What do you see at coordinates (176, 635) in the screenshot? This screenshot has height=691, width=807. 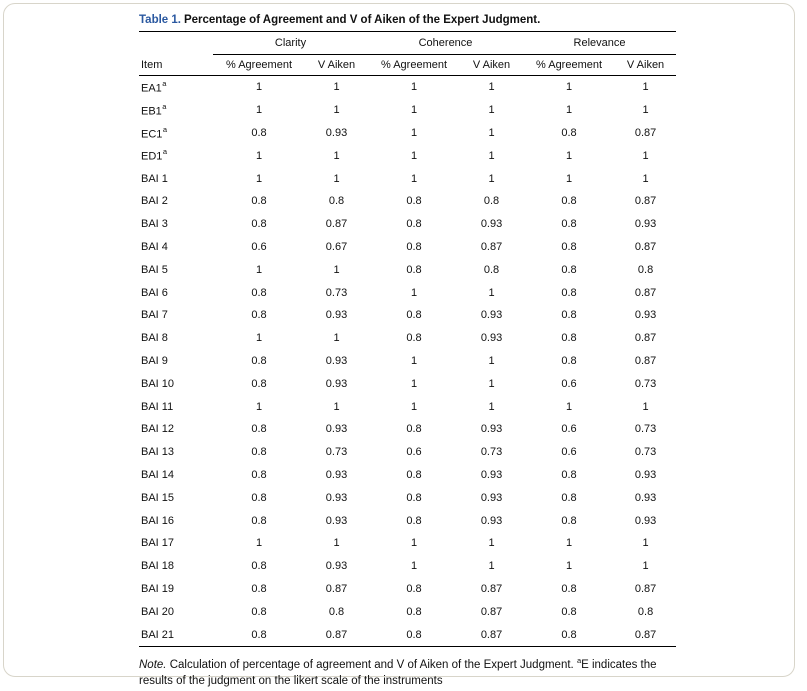 I see `item-cell: BAI 21` at bounding box center [176, 635].